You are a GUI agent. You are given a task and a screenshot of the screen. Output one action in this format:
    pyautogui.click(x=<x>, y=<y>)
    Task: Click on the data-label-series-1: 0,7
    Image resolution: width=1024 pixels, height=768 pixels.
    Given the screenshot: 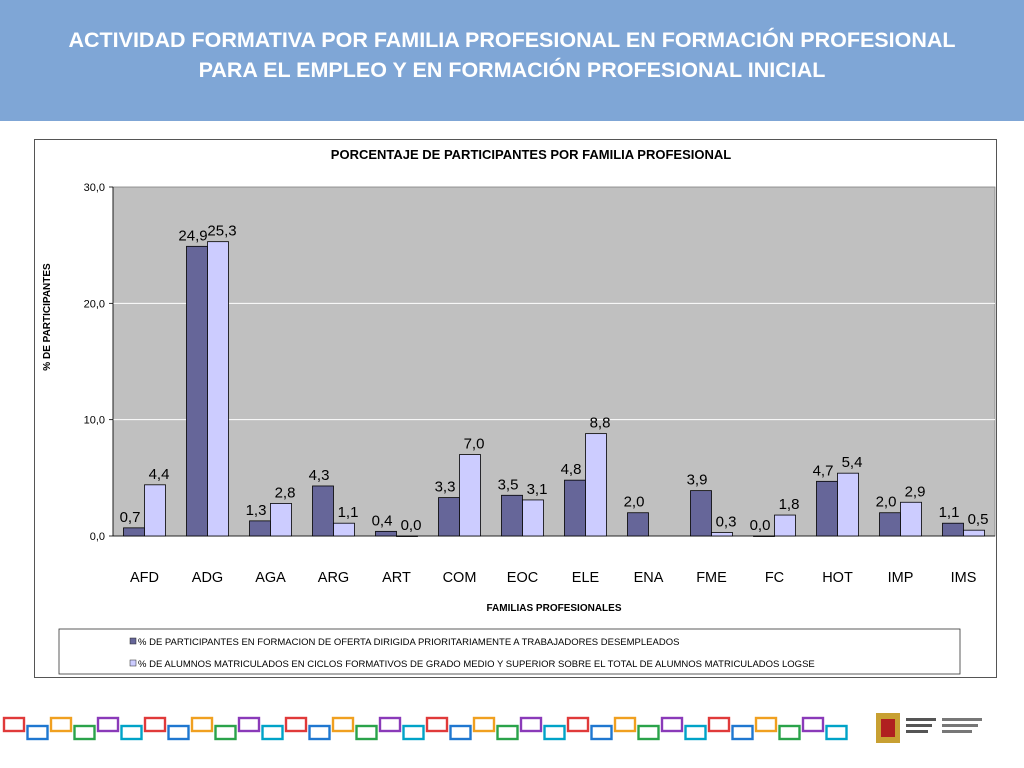 What is the action you would take?
    pyautogui.click(x=130, y=517)
    